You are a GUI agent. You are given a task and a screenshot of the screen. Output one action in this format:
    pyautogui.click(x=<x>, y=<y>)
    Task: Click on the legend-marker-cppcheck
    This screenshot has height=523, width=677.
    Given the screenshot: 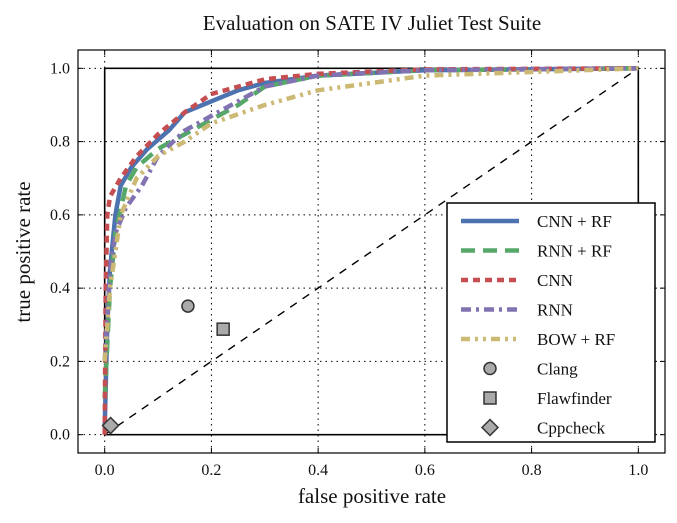 What is the action you would take?
    pyautogui.click(x=490, y=427)
    